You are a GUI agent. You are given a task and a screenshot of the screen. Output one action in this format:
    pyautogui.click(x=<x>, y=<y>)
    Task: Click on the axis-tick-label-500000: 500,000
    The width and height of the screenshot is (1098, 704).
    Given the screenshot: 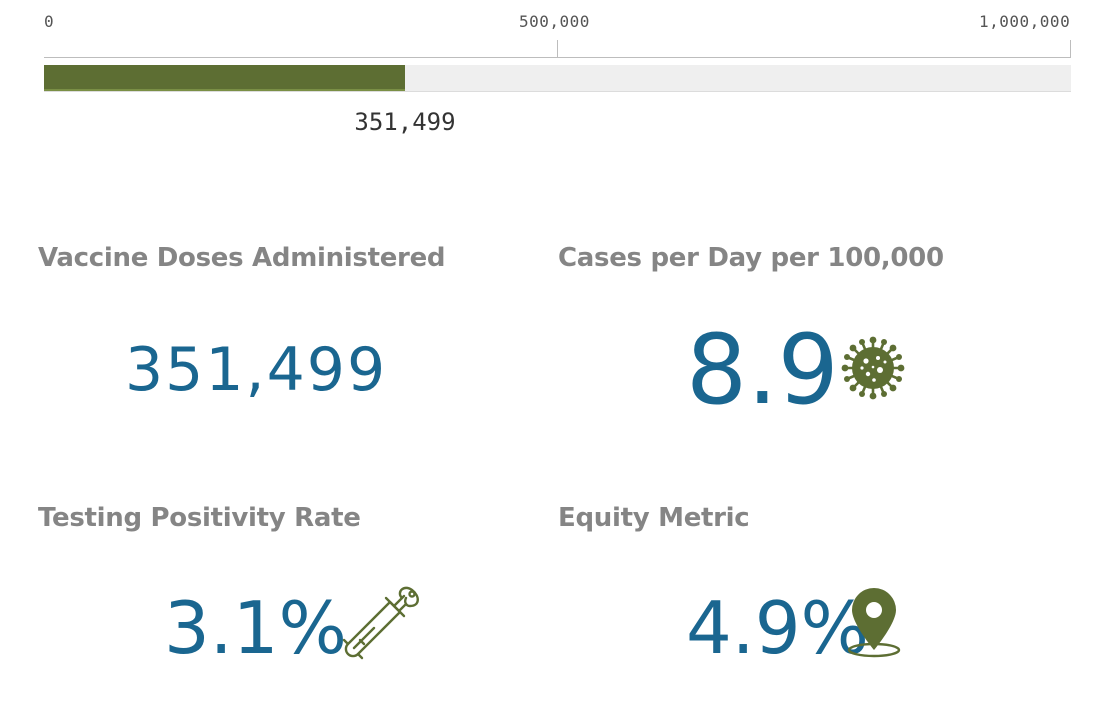 What is the action you would take?
    pyautogui.click(x=554, y=21)
    